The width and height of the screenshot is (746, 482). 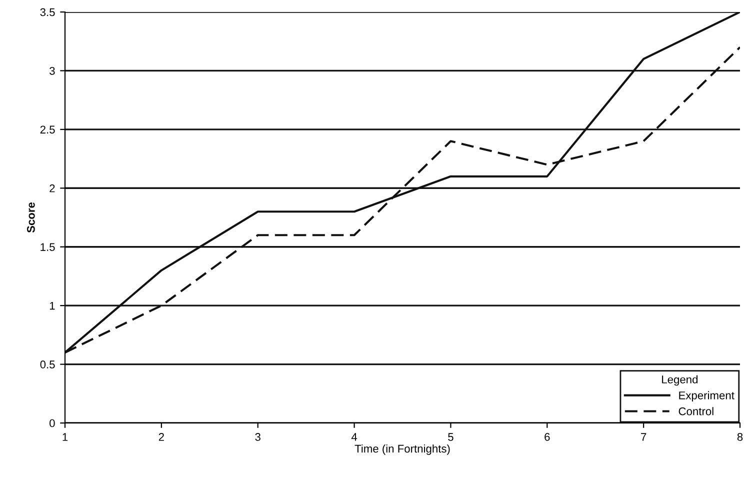 What do you see at coordinates (257, 437) in the screenshot?
I see `x-tick-label: 3` at bounding box center [257, 437].